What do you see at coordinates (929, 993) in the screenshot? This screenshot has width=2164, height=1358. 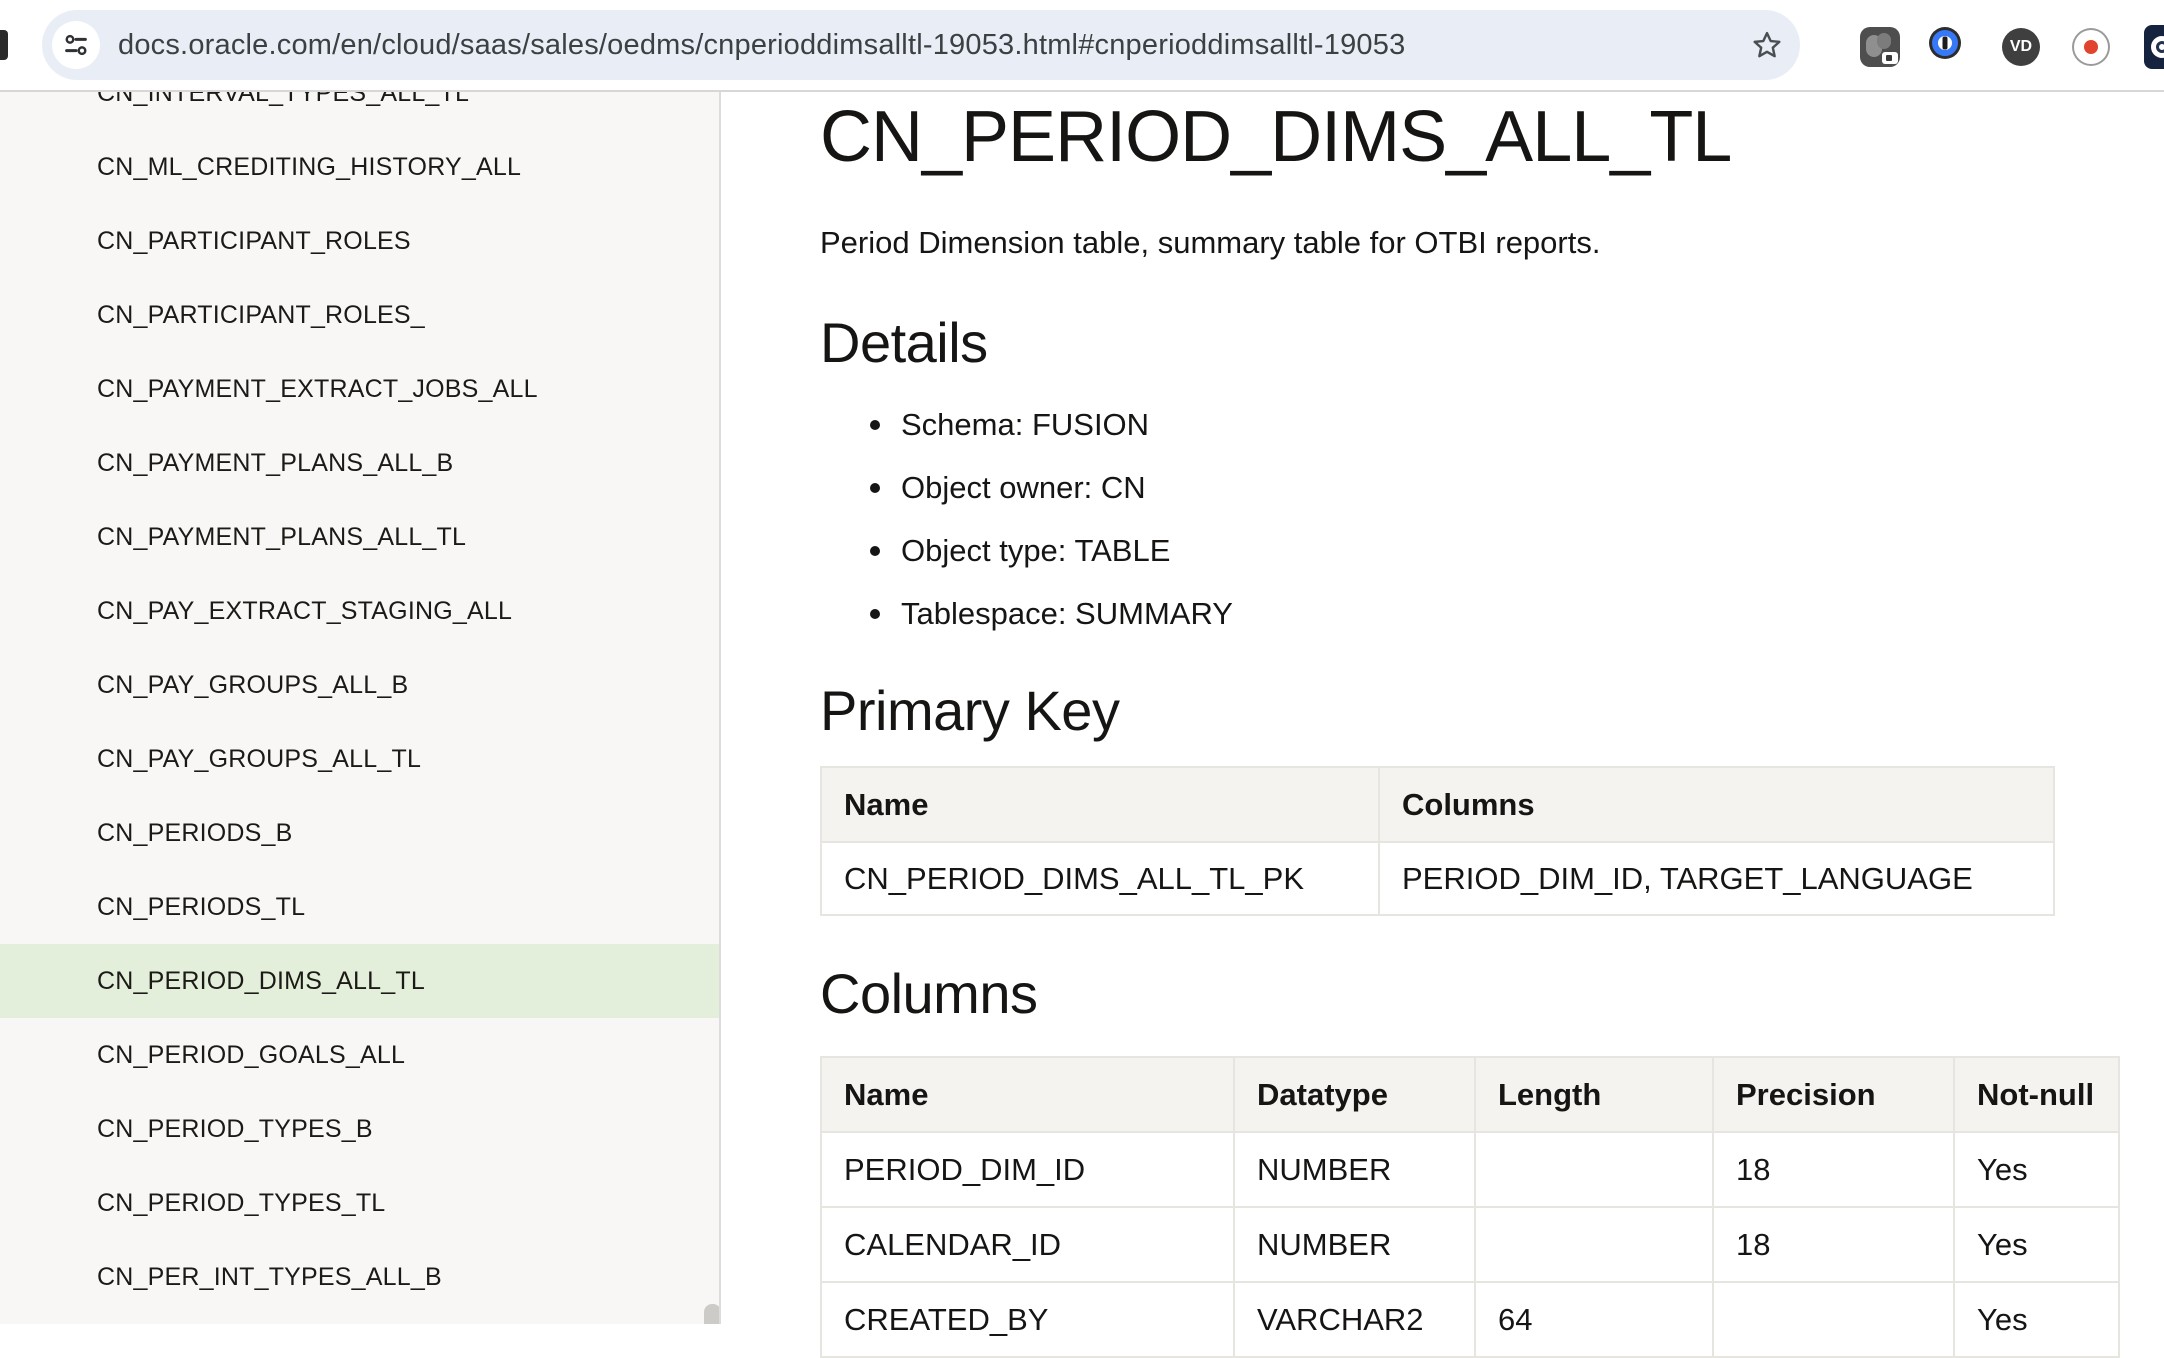 I see `columns-heading: Columns` at bounding box center [929, 993].